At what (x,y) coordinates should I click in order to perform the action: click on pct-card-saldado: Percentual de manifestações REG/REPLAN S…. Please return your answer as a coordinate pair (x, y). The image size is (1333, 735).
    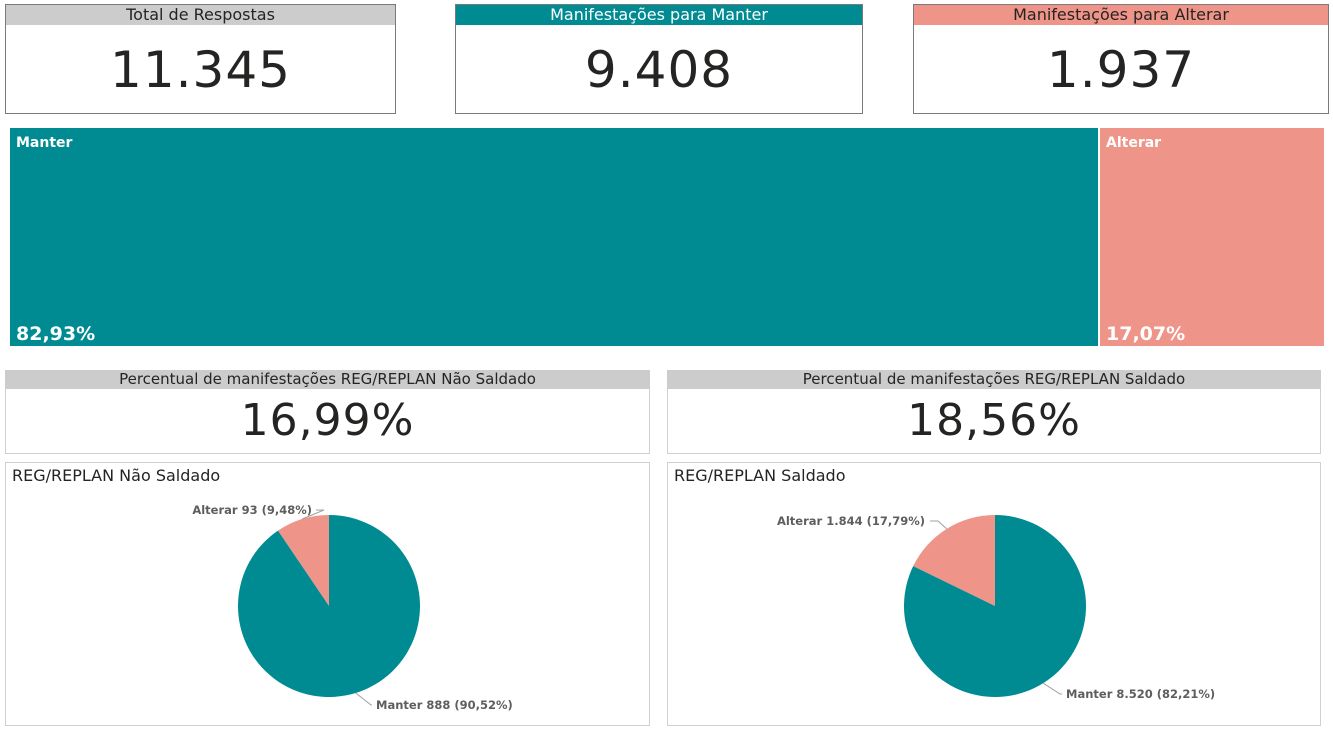
    Looking at the image, I should click on (994, 412).